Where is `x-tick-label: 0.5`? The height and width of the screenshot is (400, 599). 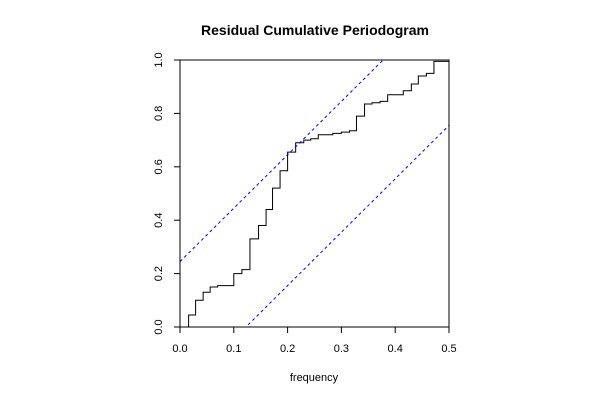
x-tick-label: 0.5 is located at coordinates (448, 349).